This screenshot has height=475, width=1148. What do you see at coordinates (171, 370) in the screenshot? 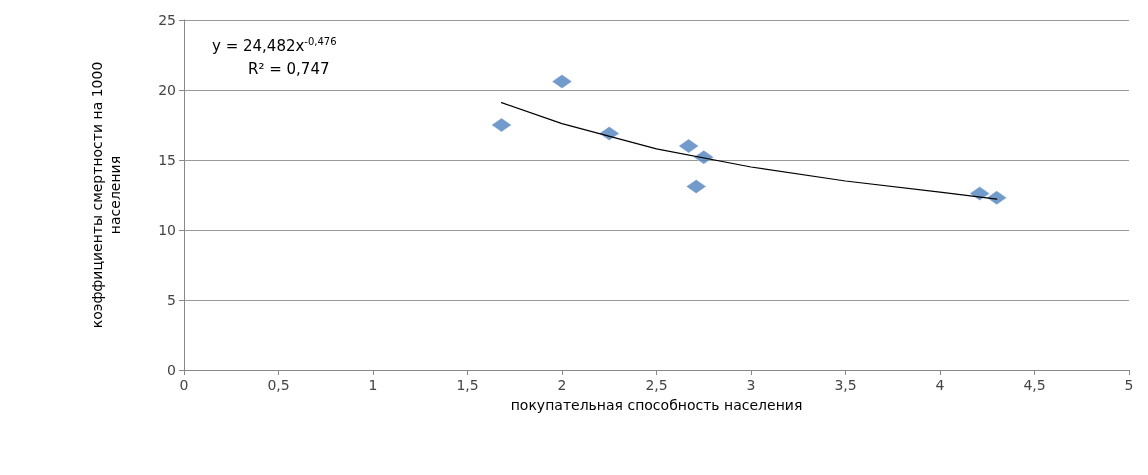
I see `y-tick-label: 0` at bounding box center [171, 370].